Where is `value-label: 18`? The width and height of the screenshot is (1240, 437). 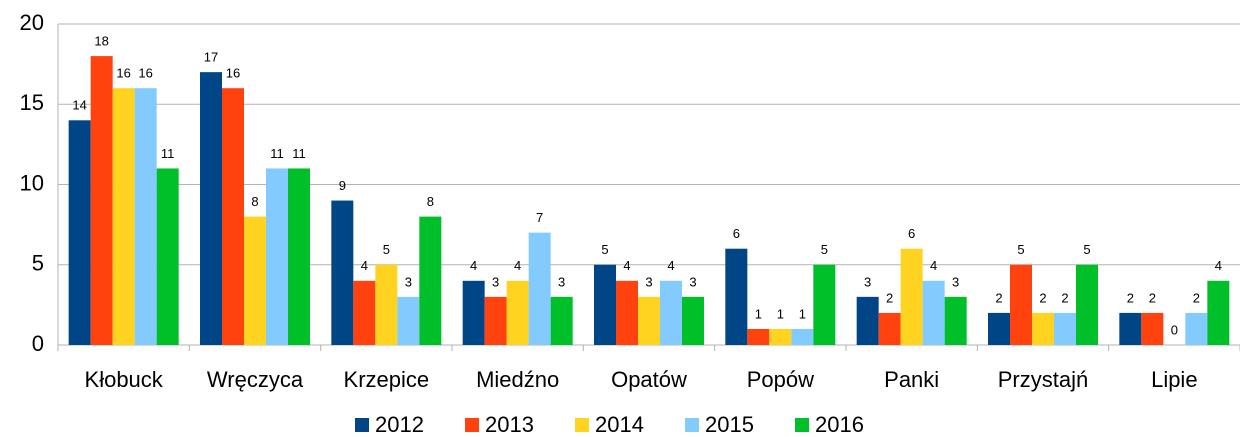 value-label: 18 is located at coordinates (101, 41).